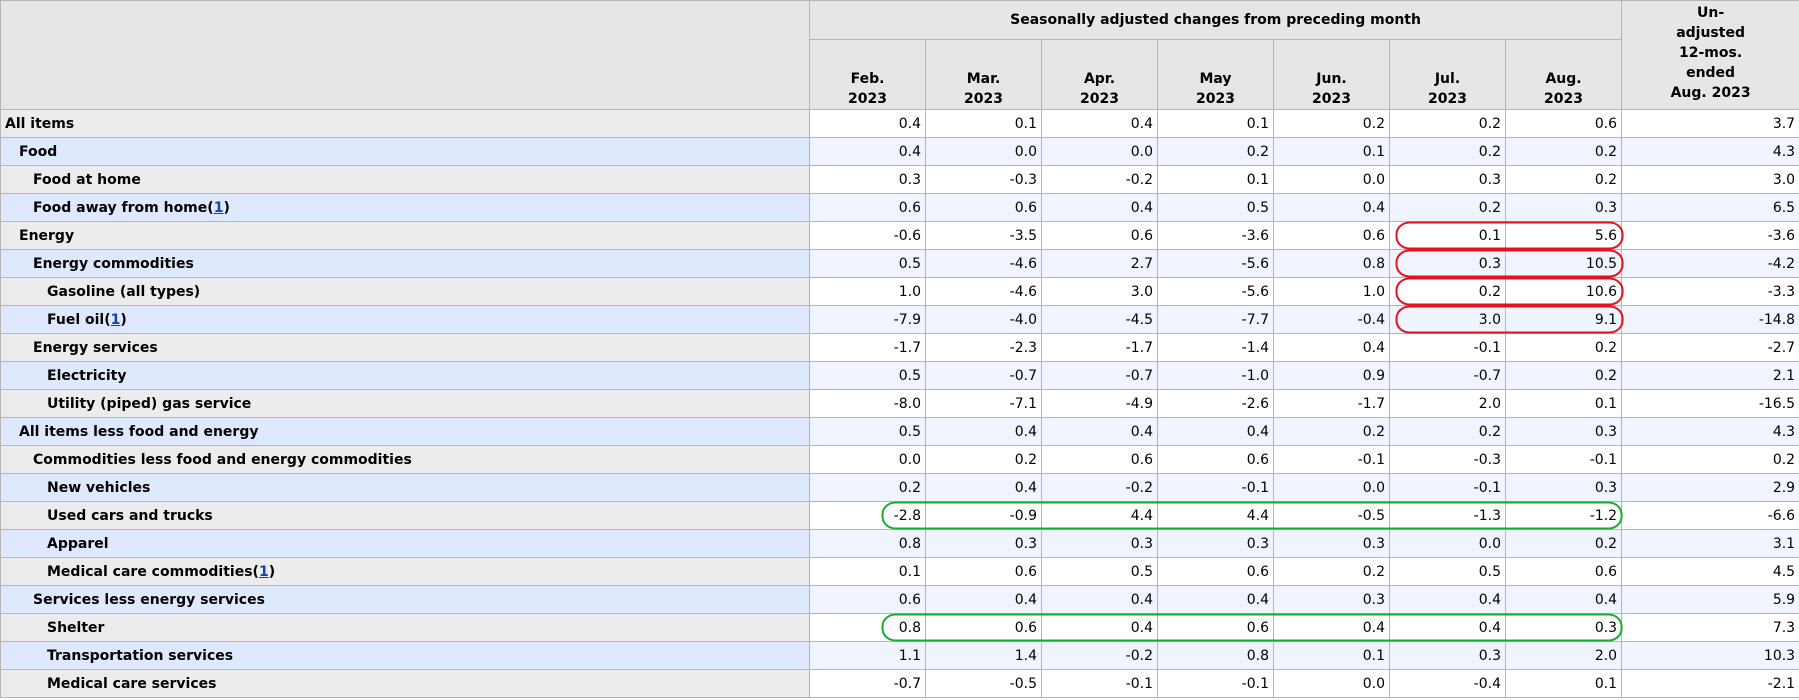  I want to click on header-month-year: 2023, so click(1564, 99).